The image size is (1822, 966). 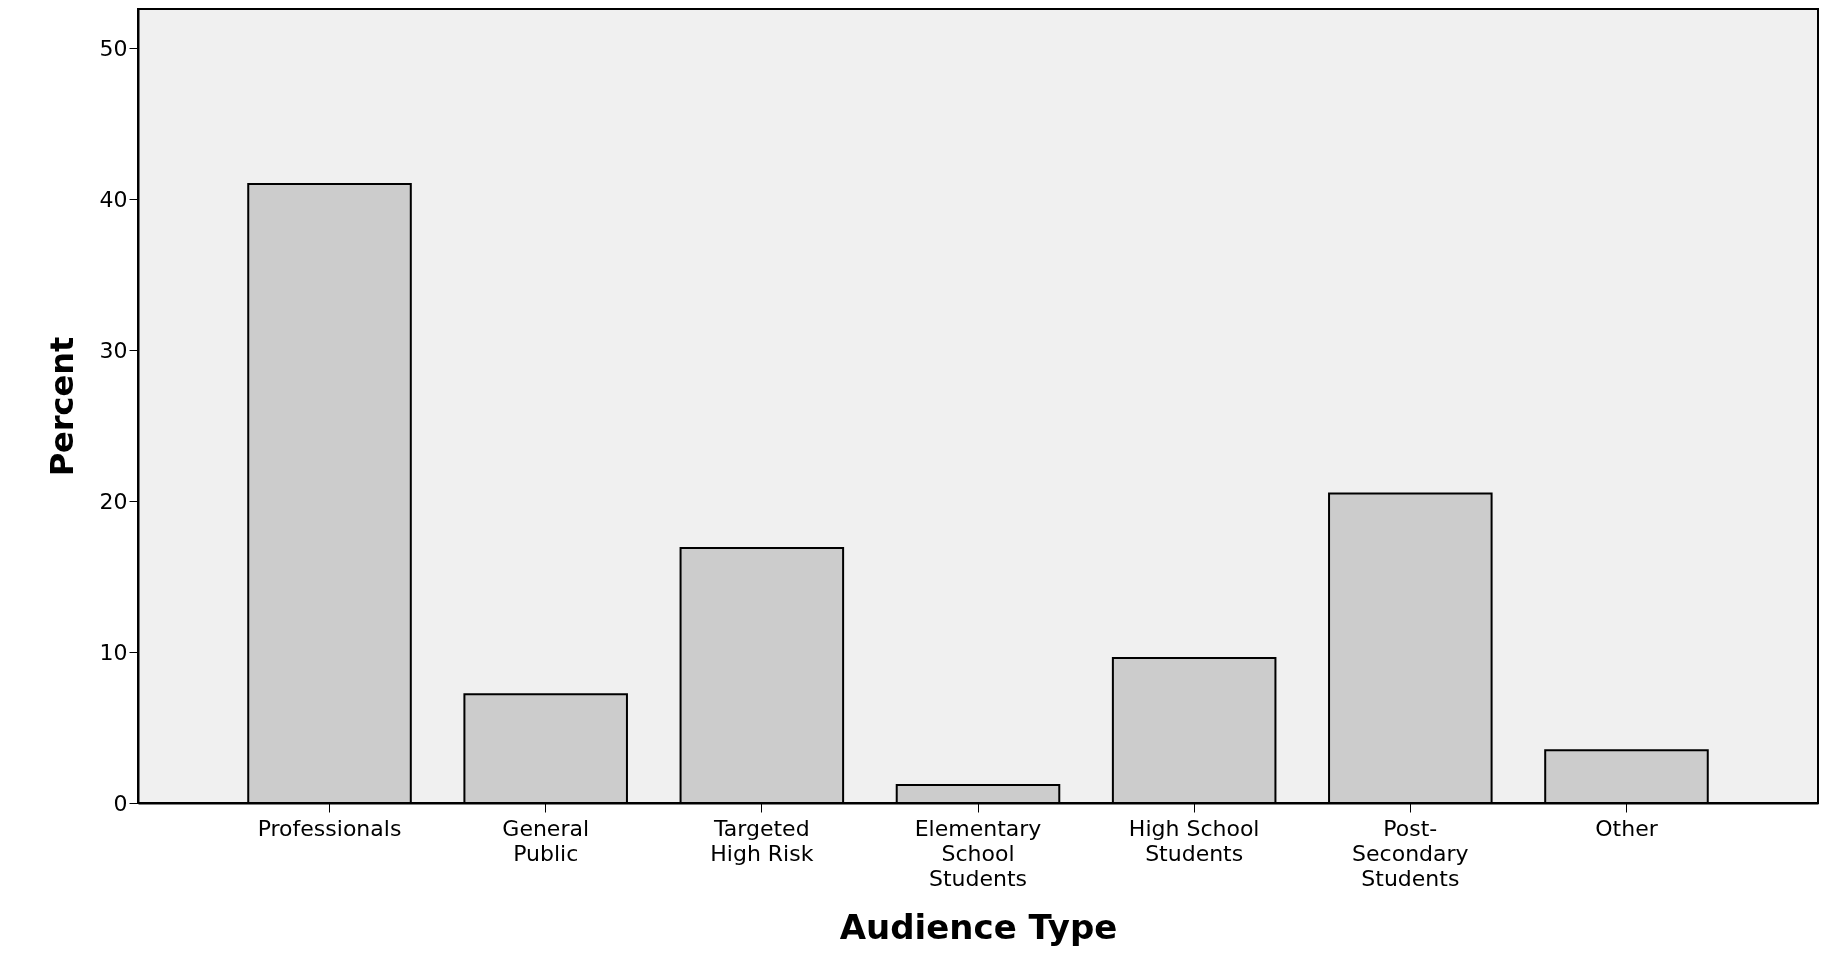 I want to click on y-tick-label: 10, so click(x=113, y=652).